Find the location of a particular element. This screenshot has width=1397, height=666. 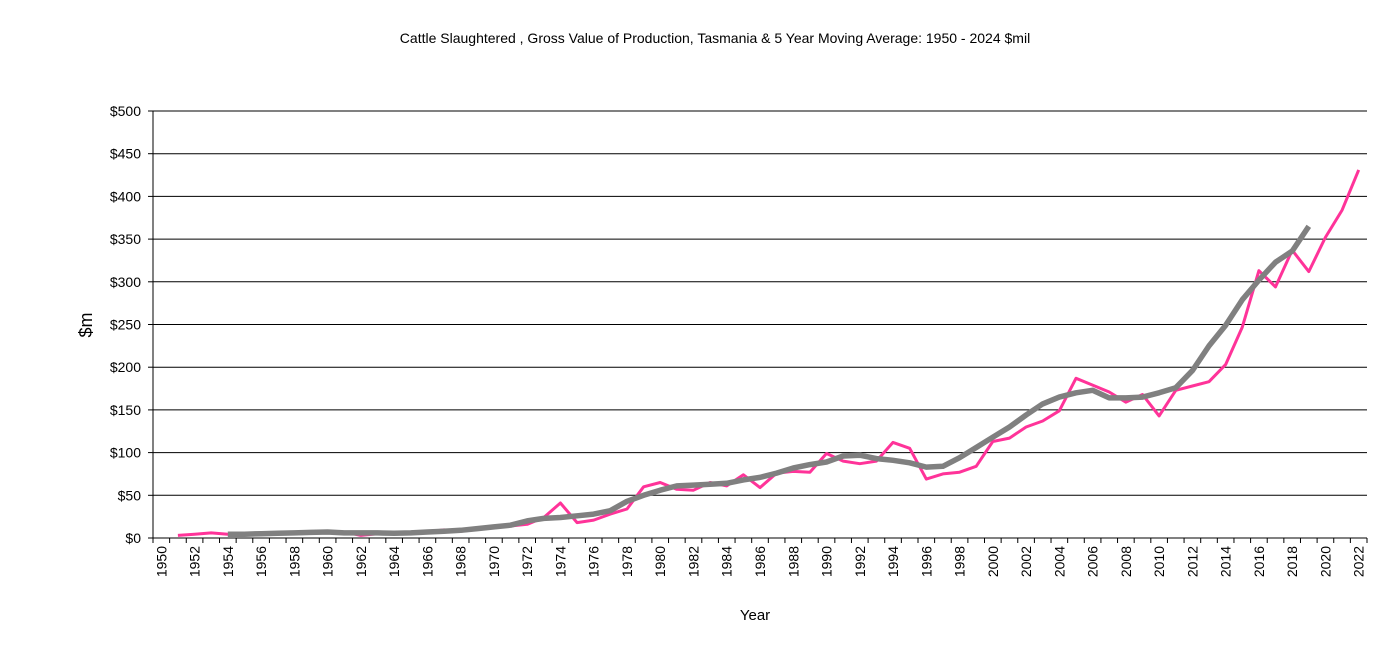

y-tick-label: $400 is located at coordinates (125, 196).